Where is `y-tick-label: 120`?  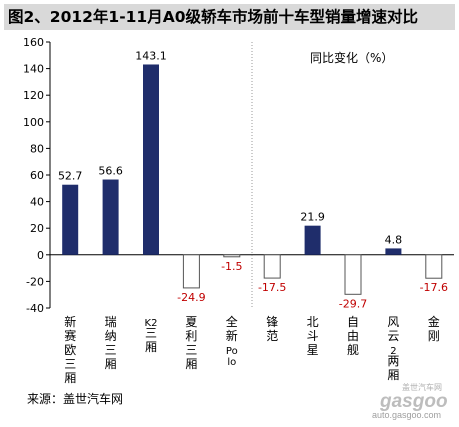 y-tick-label: 120 is located at coordinates (33, 95).